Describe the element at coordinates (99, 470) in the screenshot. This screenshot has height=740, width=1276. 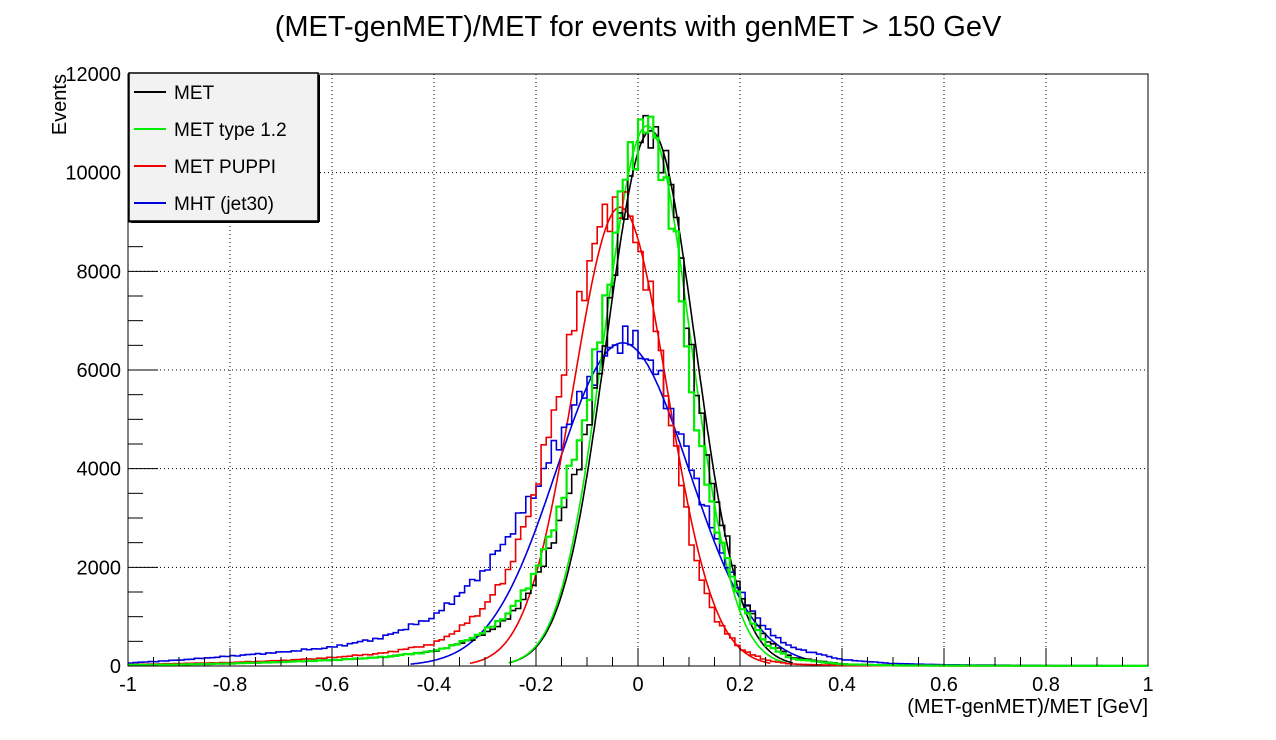
I see `y-tick-label: 4000` at that location.